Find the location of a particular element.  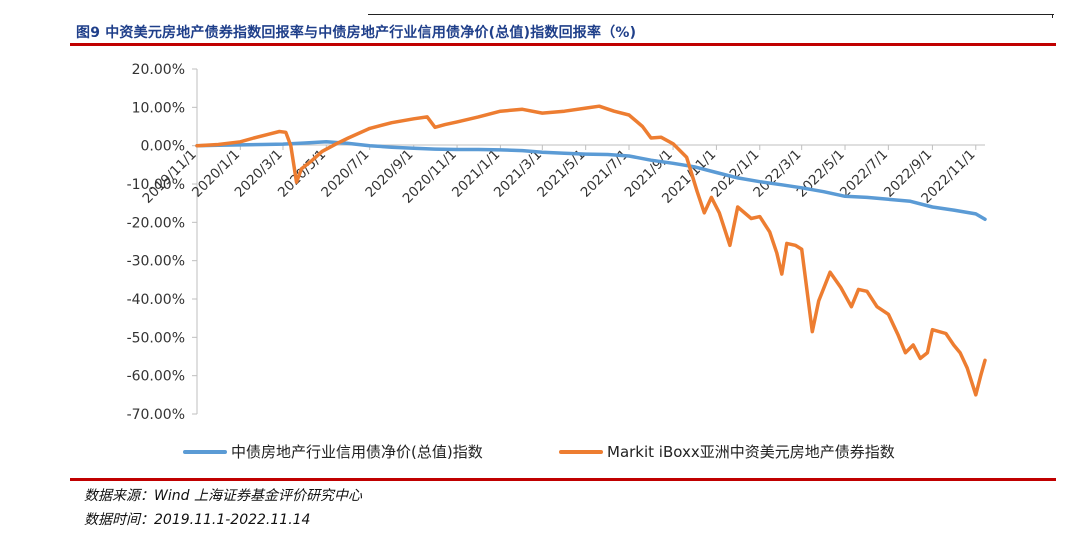

y-tick-label: 0.00% is located at coordinates (163, 147).